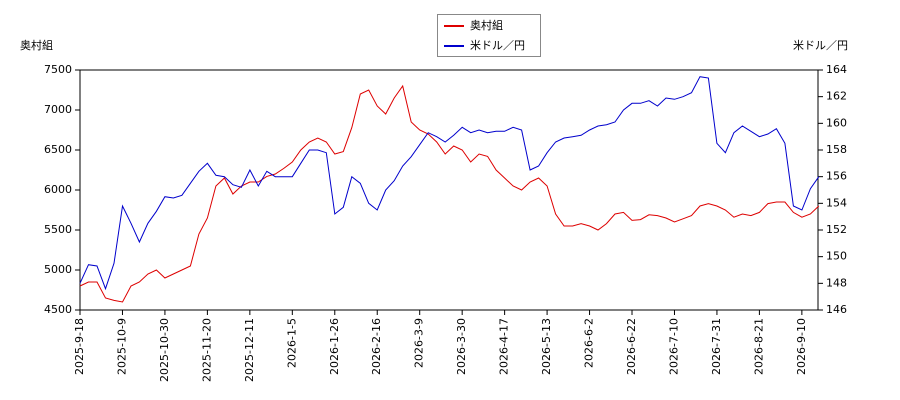 The width and height of the screenshot is (900, 400). I want to click on x-tick-label: 2025-11-20, so click(206, 350).